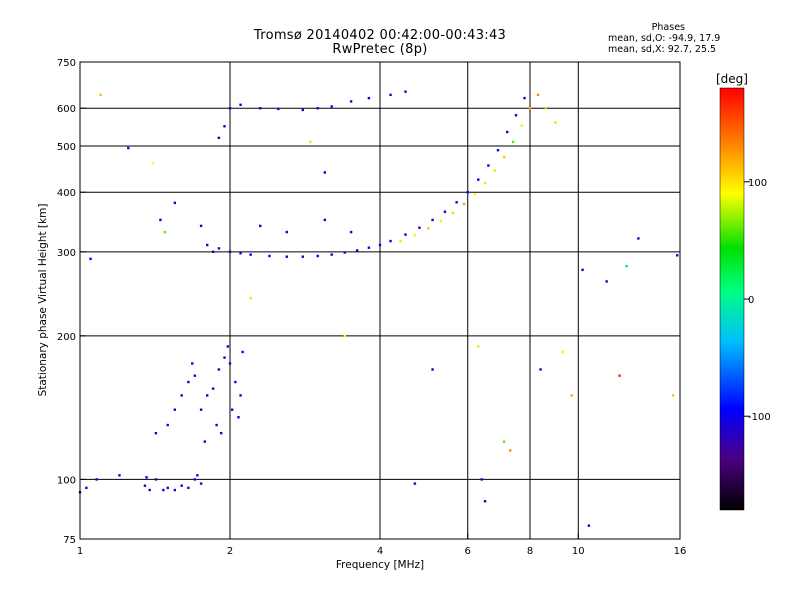  Describe the element at coordinates (69, 540) in the screenshot. I see `y-tick-label: 75` at that location.